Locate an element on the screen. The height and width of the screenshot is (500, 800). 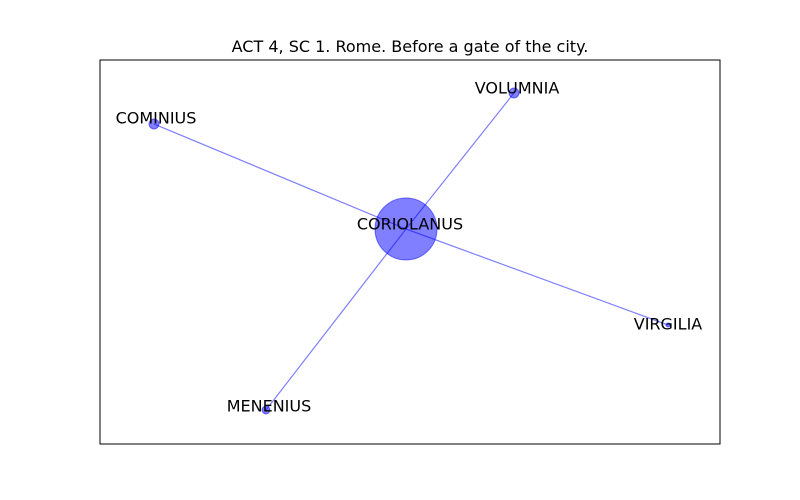
node-label-volumnia: VOLUMNIA is located at coordinates (517, 88).